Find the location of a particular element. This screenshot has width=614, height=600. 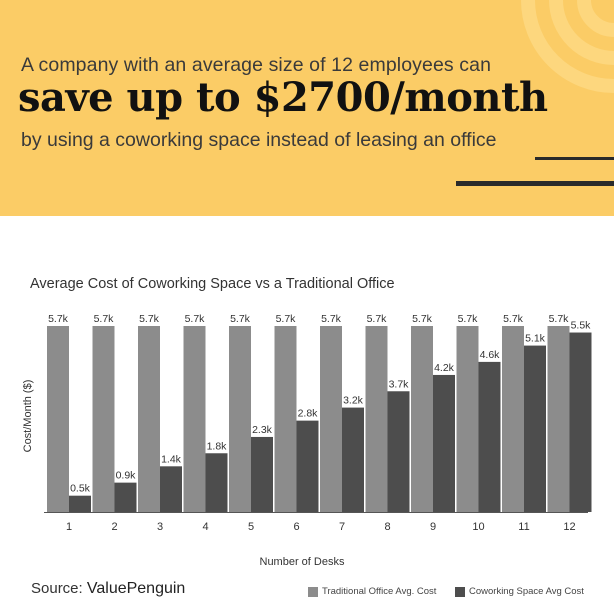

data-label-coworking: 0.9k is located at coordinates (126, 476).